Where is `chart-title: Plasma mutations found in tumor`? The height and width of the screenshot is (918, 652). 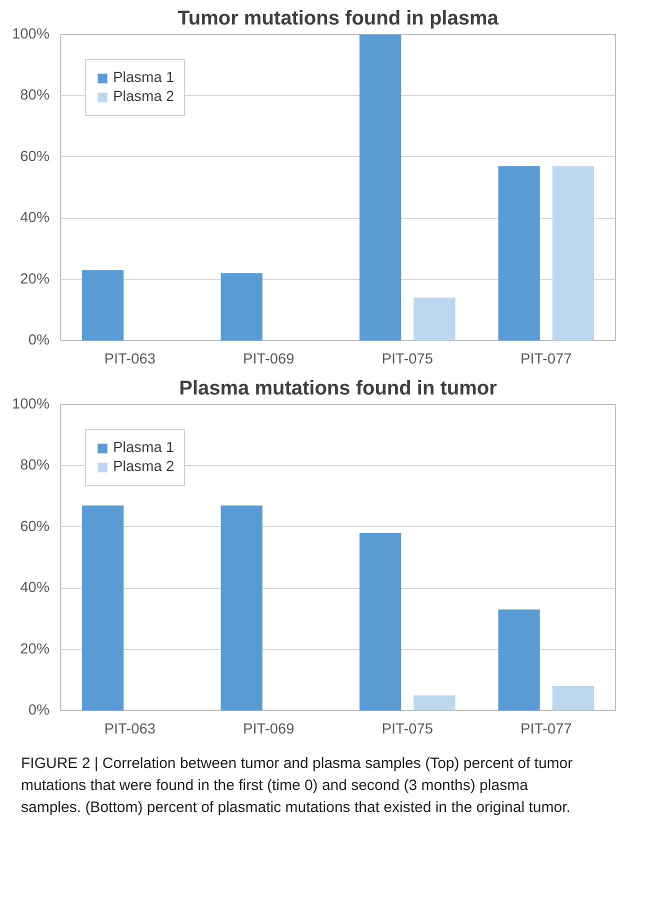 chart-title: Plasma mutations found in tumor is located at coordinates (338, 389).